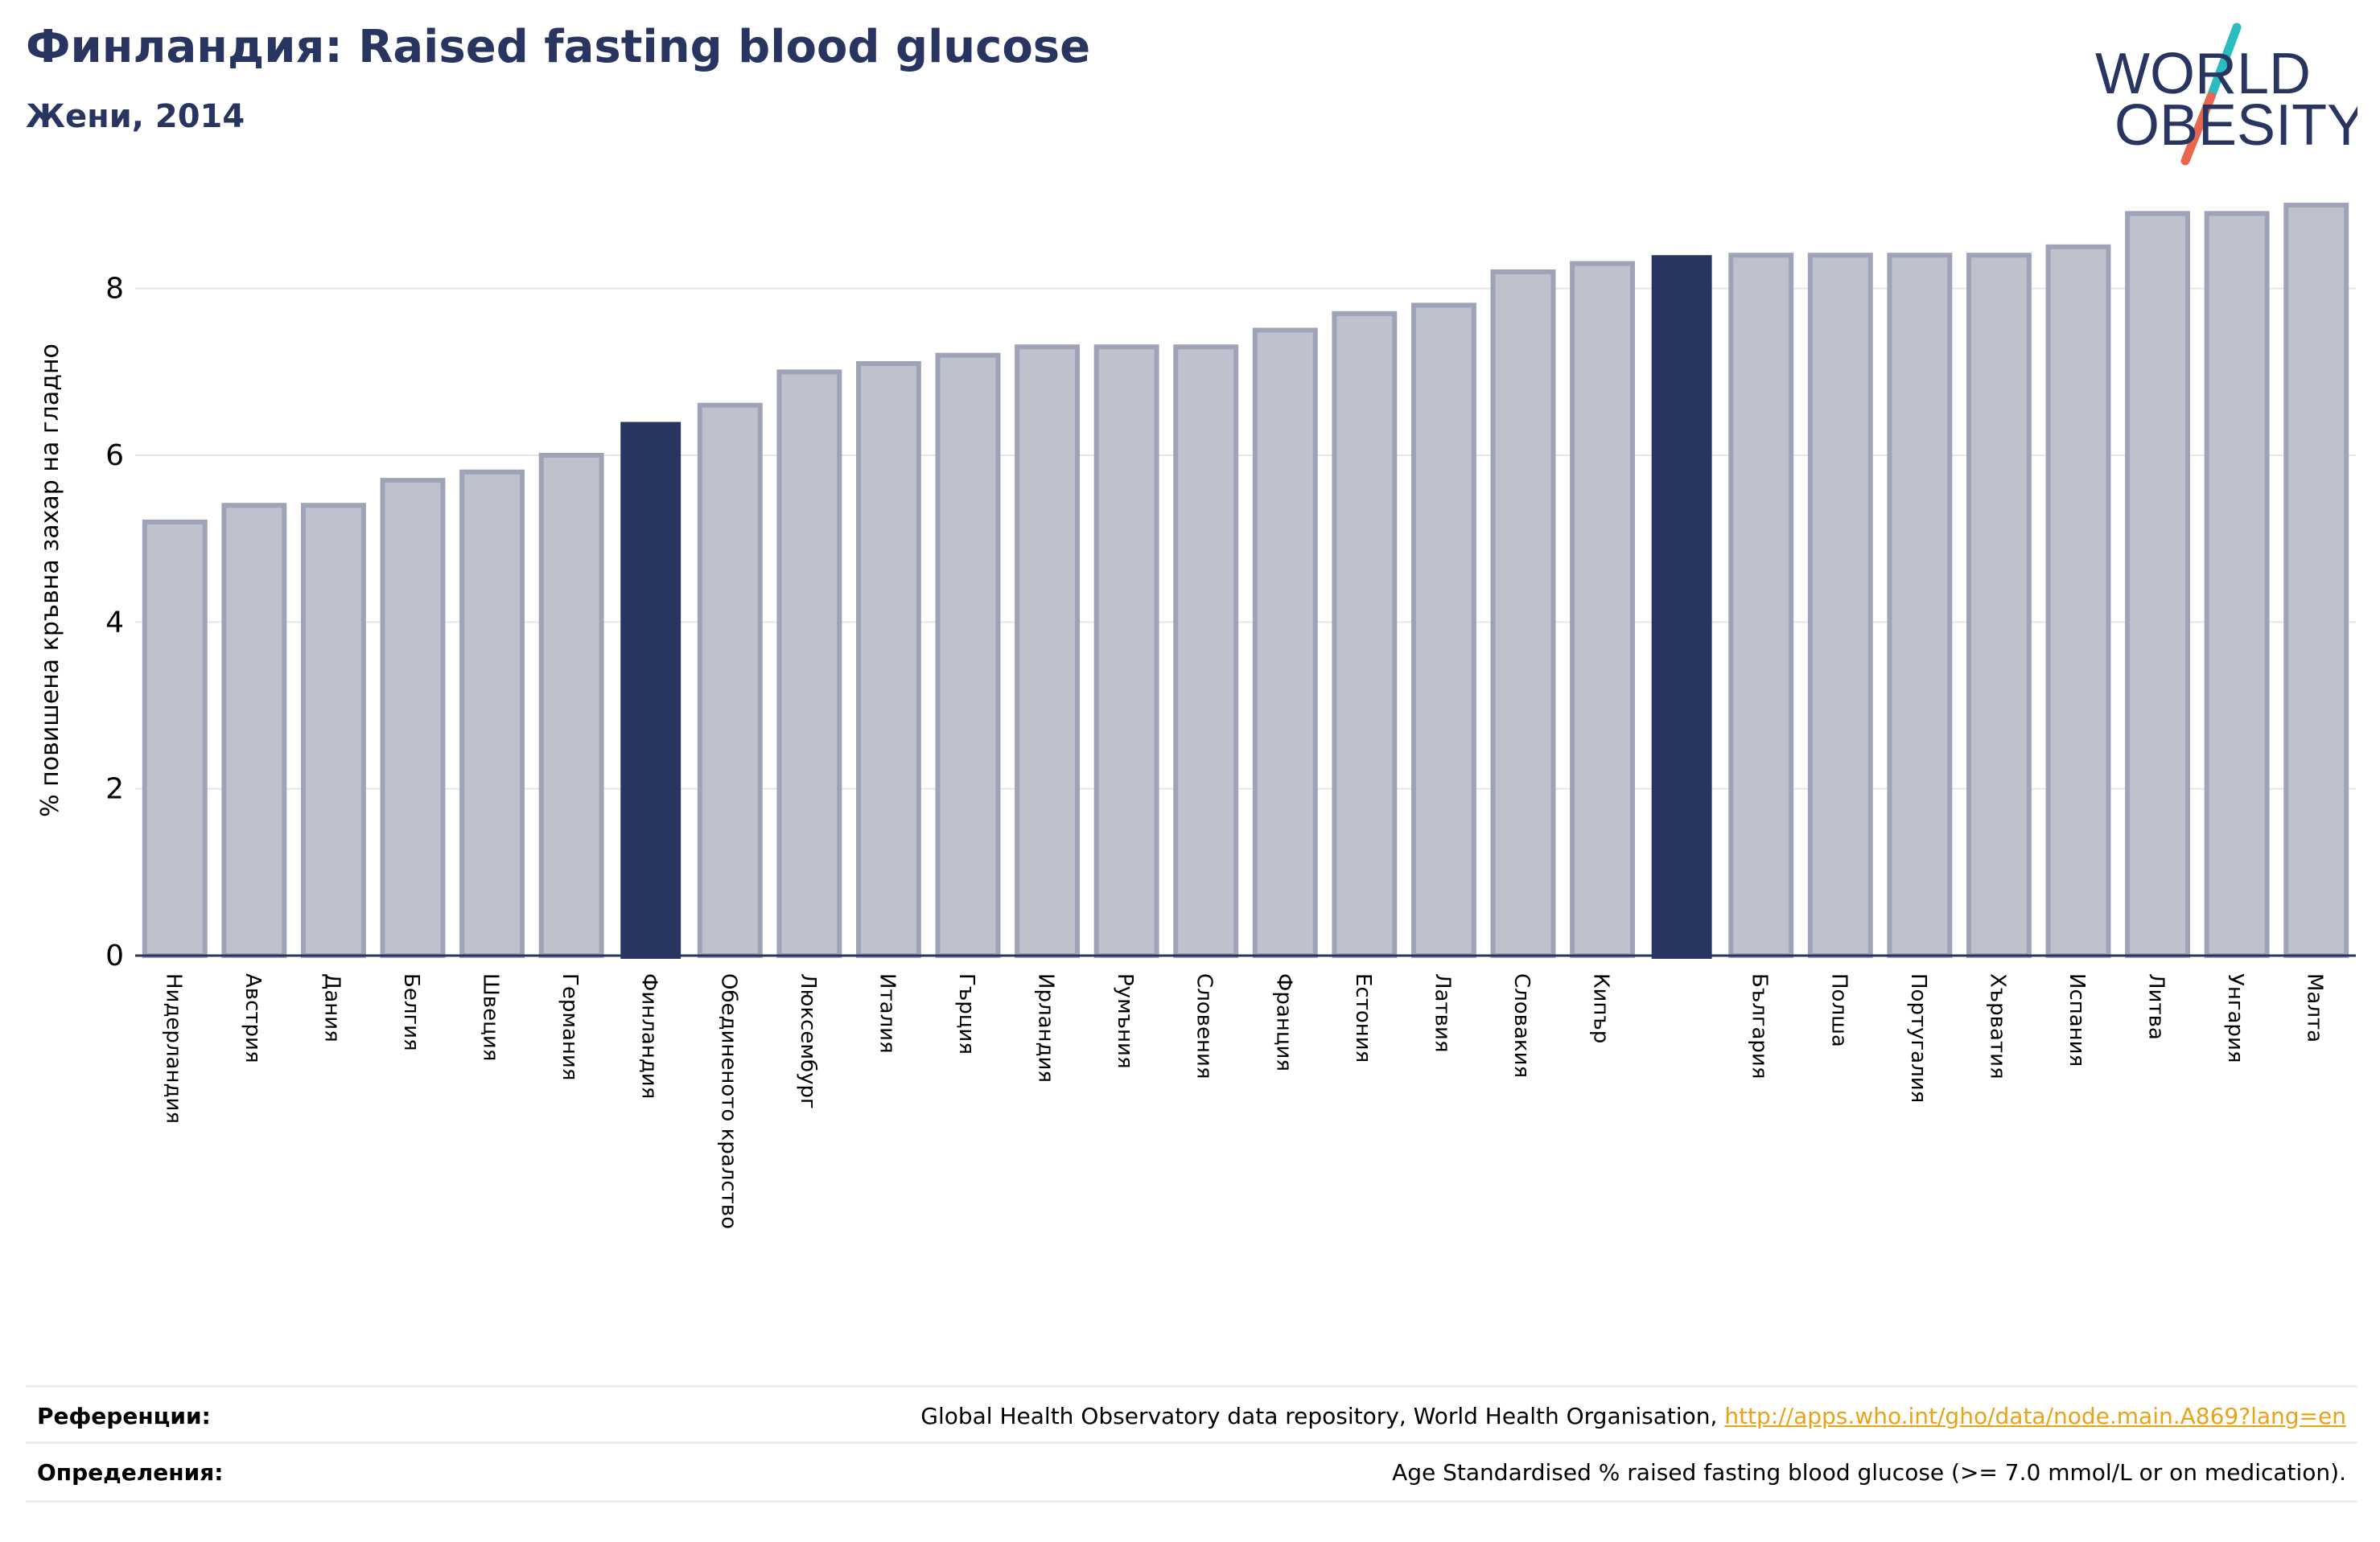 The image size is (2380, 1542). I want to click on x-tick-label: Словения, so click(1205, 1026).